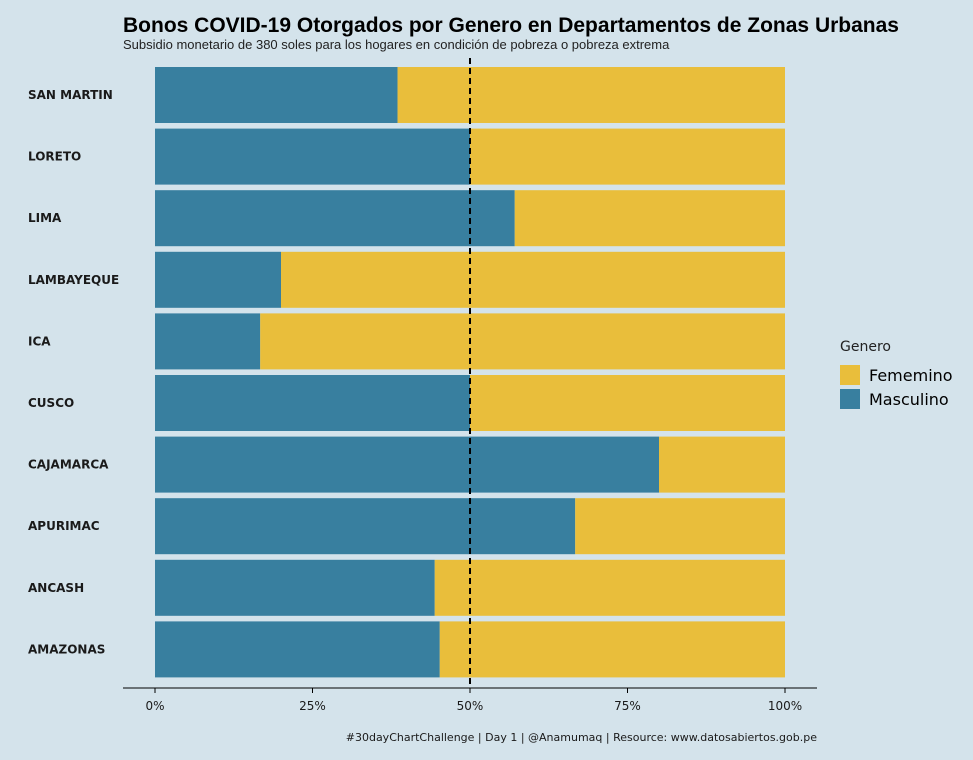  What do you see at coordinates (154, 706) in the screenshot?
I see `x-tick-label-0: 0%` at bounding box center [154, 706].